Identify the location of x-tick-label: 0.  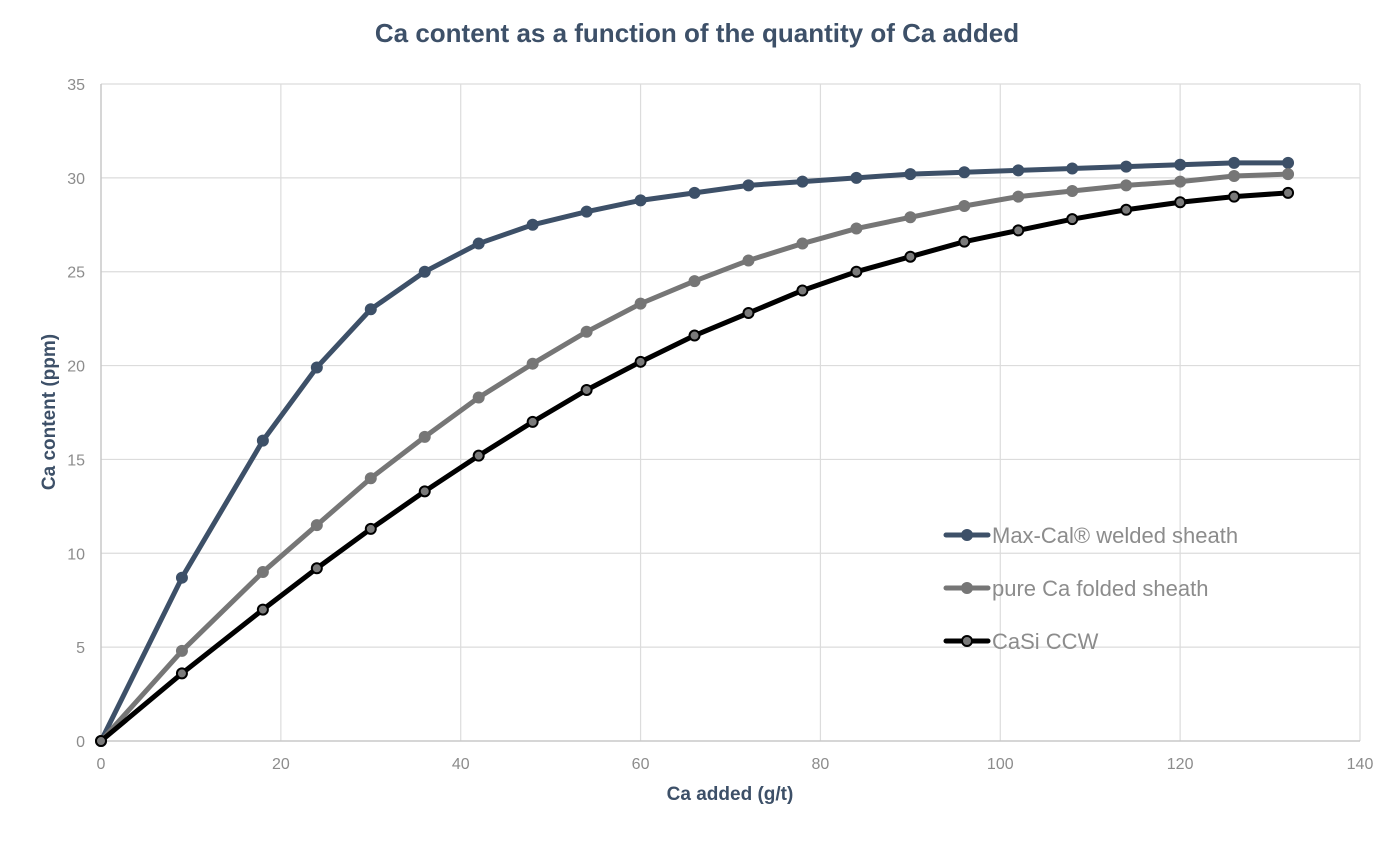
(101, 764).